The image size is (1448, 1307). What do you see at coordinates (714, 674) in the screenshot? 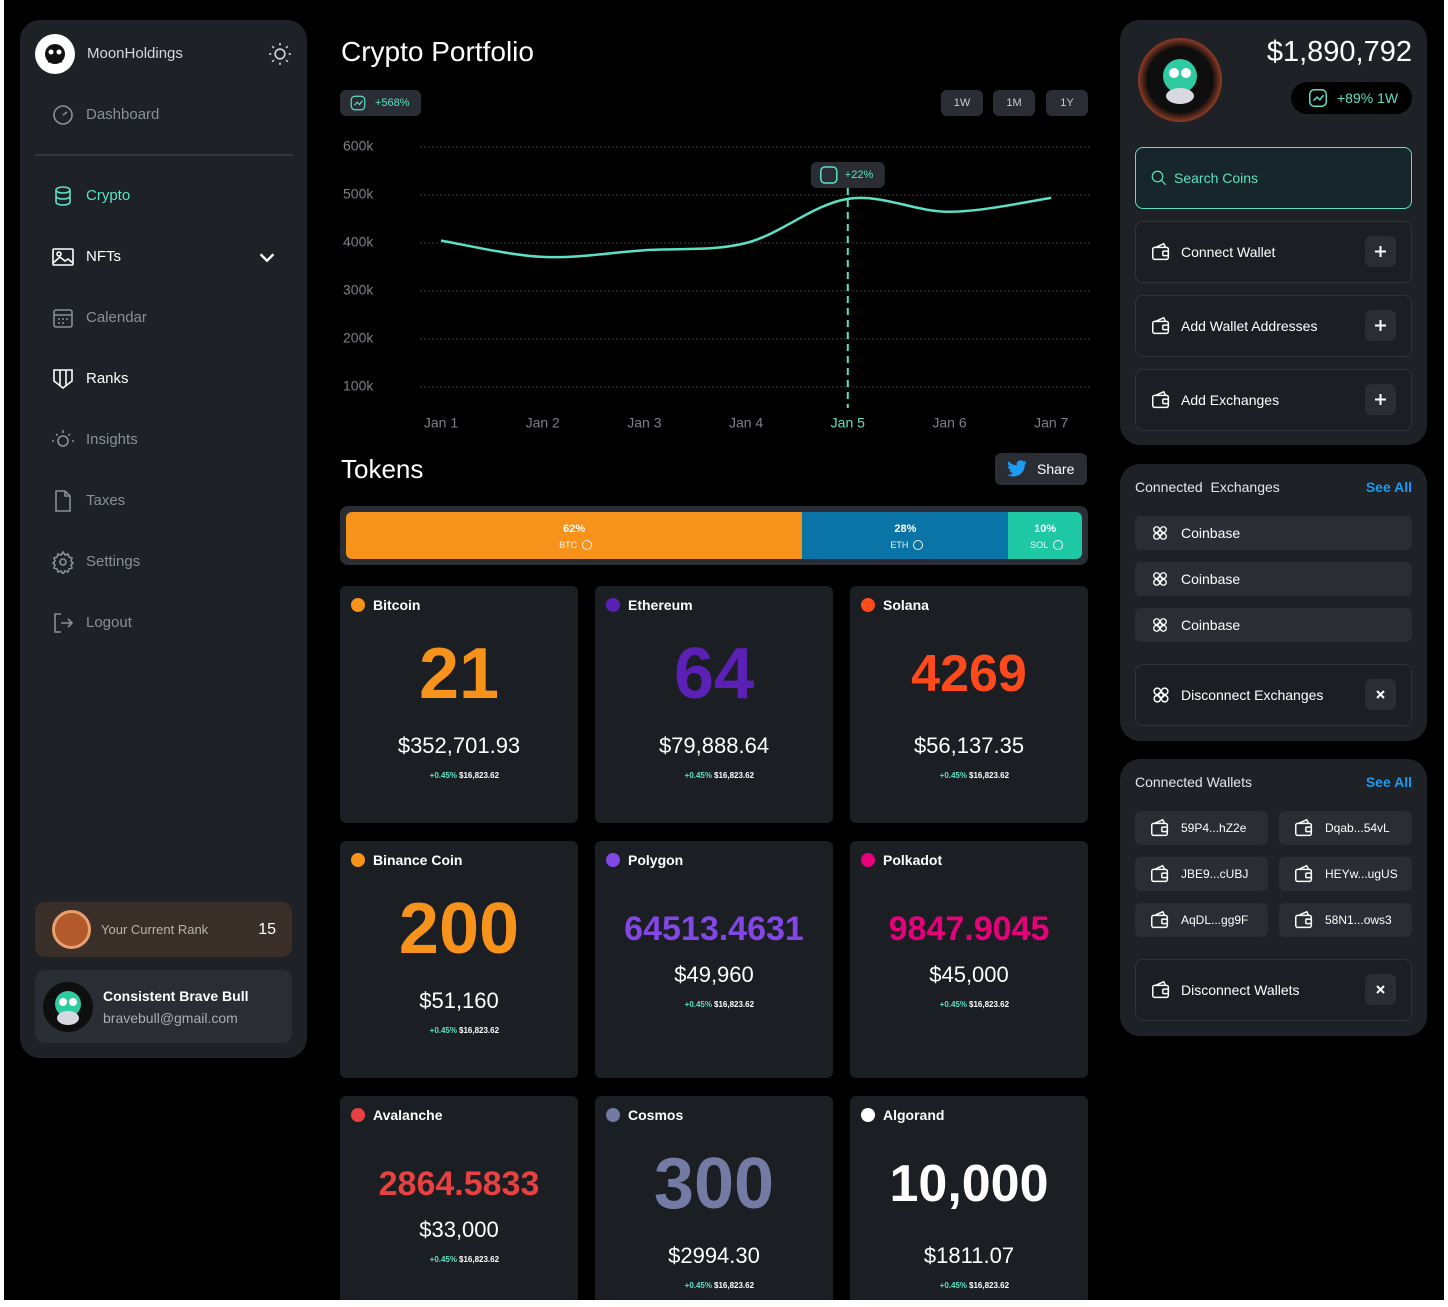
I see `token-amount: 64` at bounding box center [714, 674].